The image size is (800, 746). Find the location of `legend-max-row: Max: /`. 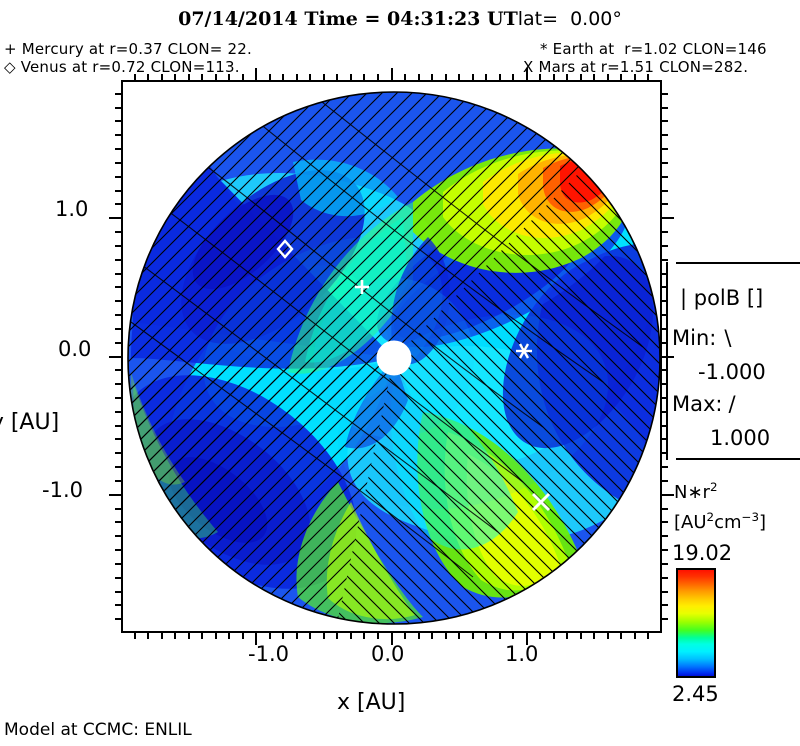

legend-max-row: Max: / is located at coordinates (704, 404).